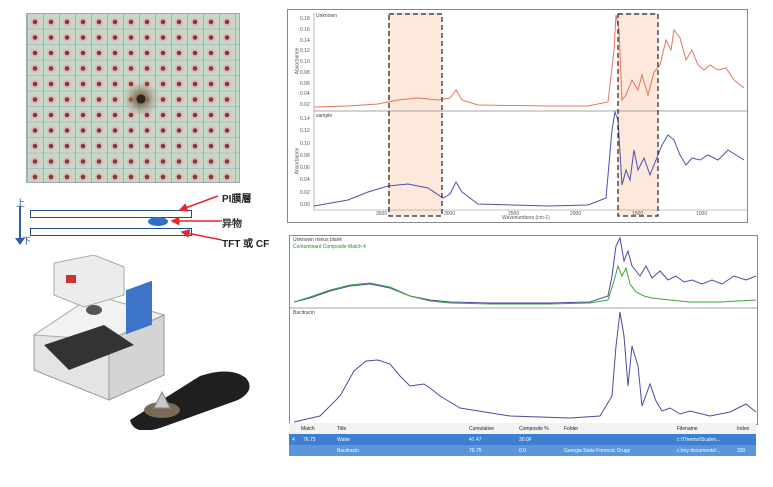  What do you see at coordinates (382, 214) in the screenshot?
I see `xtick: 3500` at bounding box center [382, 214].